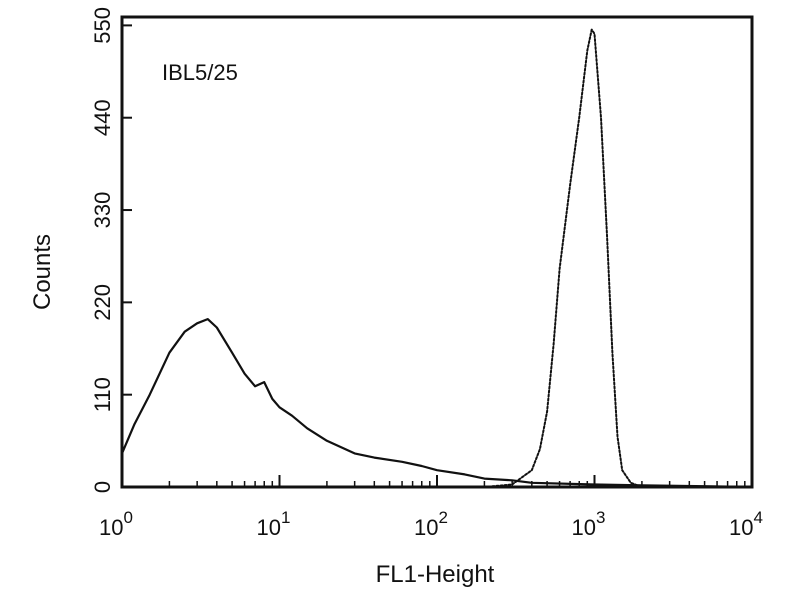 This screenshot has width=800, height=600. Describe the element at coordinates (102, 487) in the screenshot. I see `y-tick-label: 0` at that location.